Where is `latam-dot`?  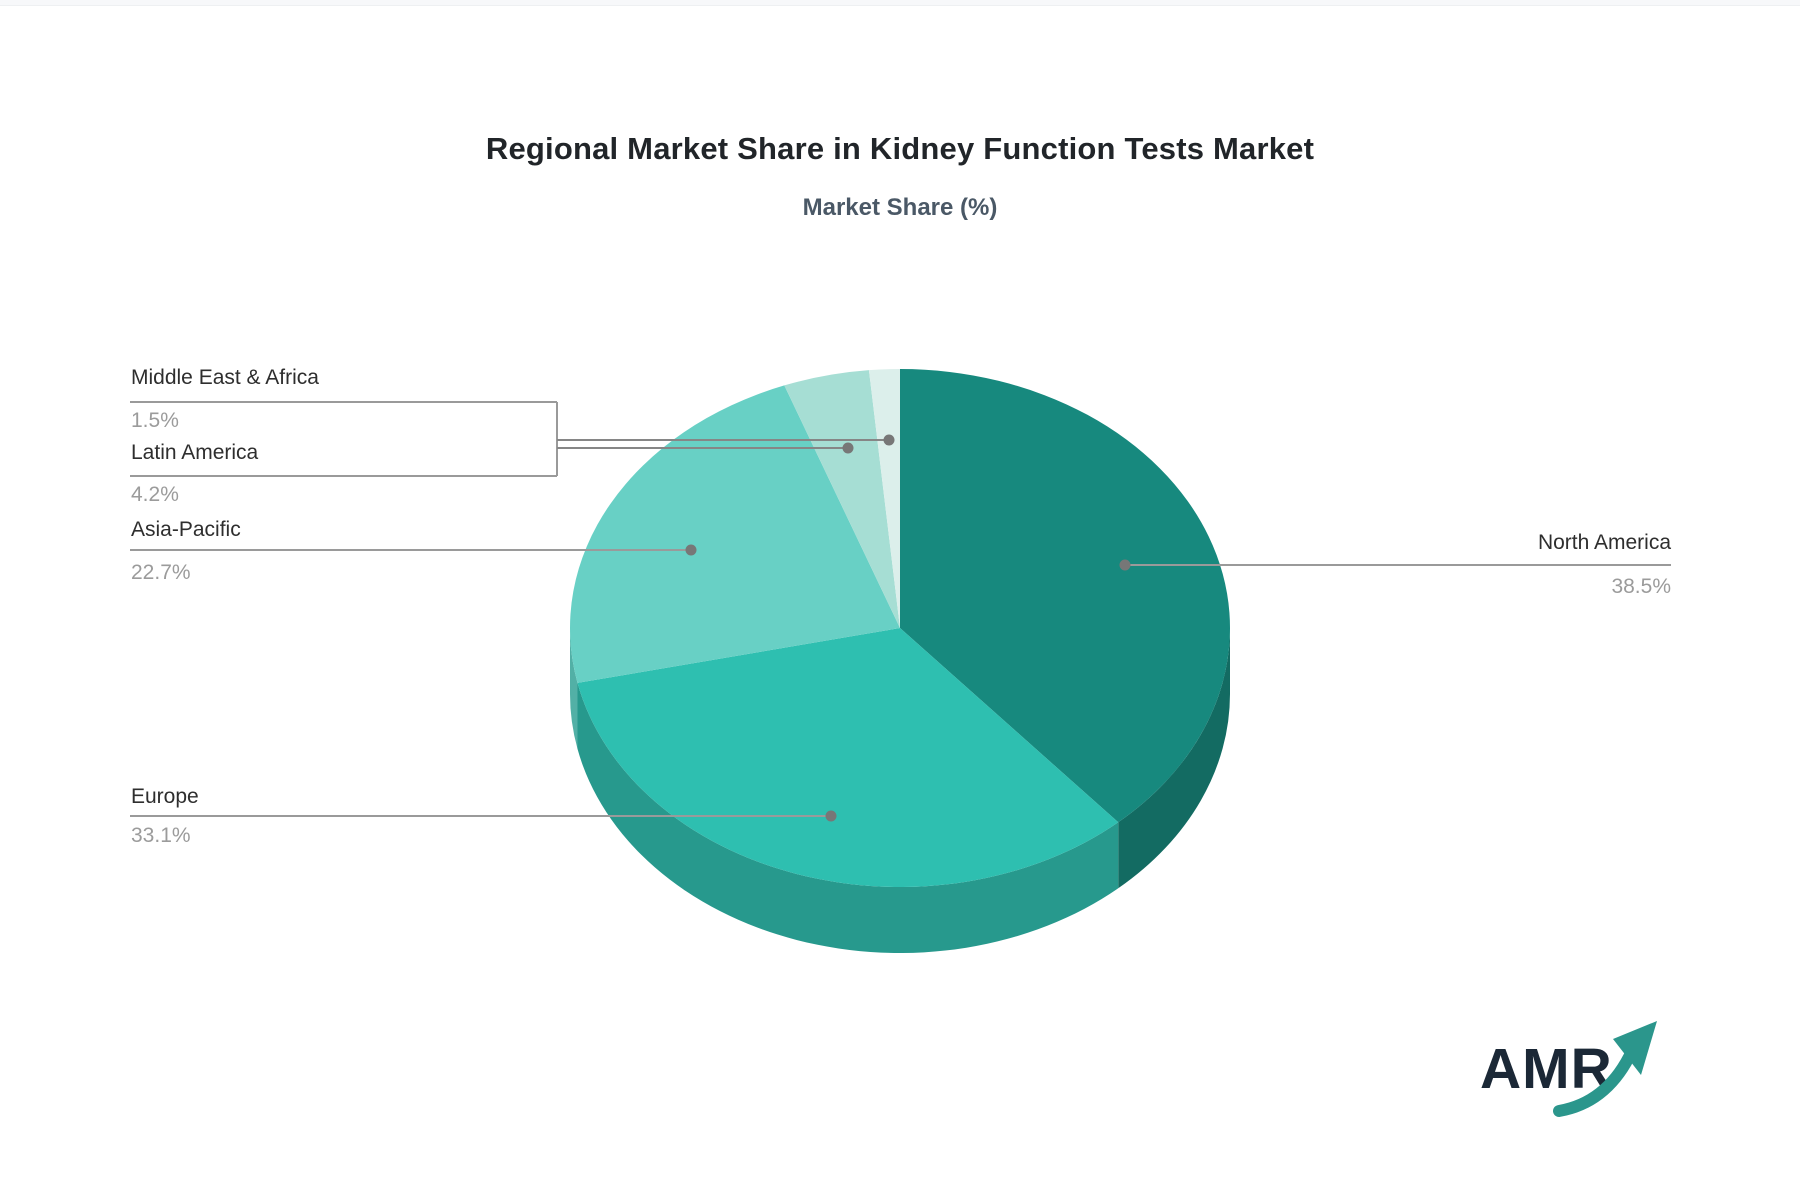
latam-dot is located at coordinates (848, 448).